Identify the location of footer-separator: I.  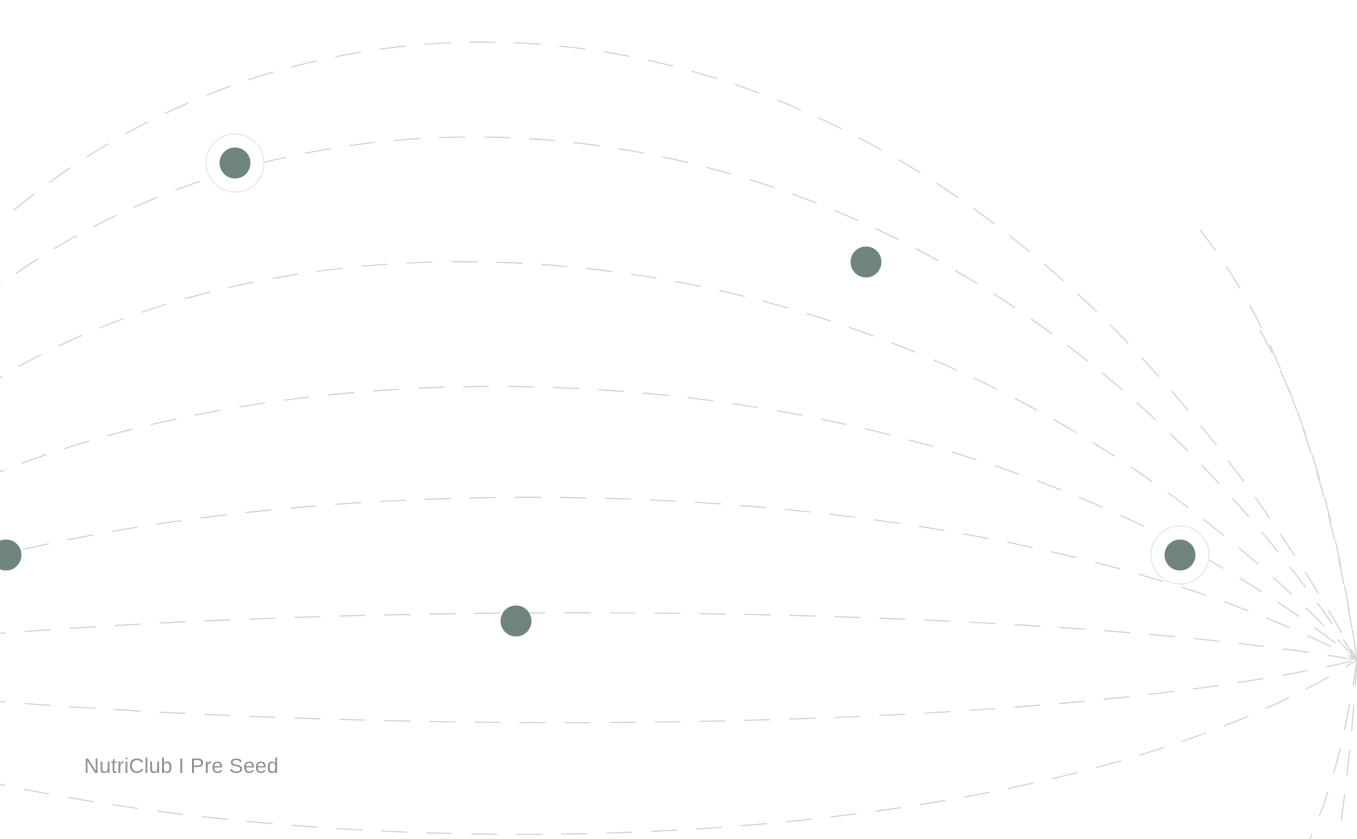
(181, 766).